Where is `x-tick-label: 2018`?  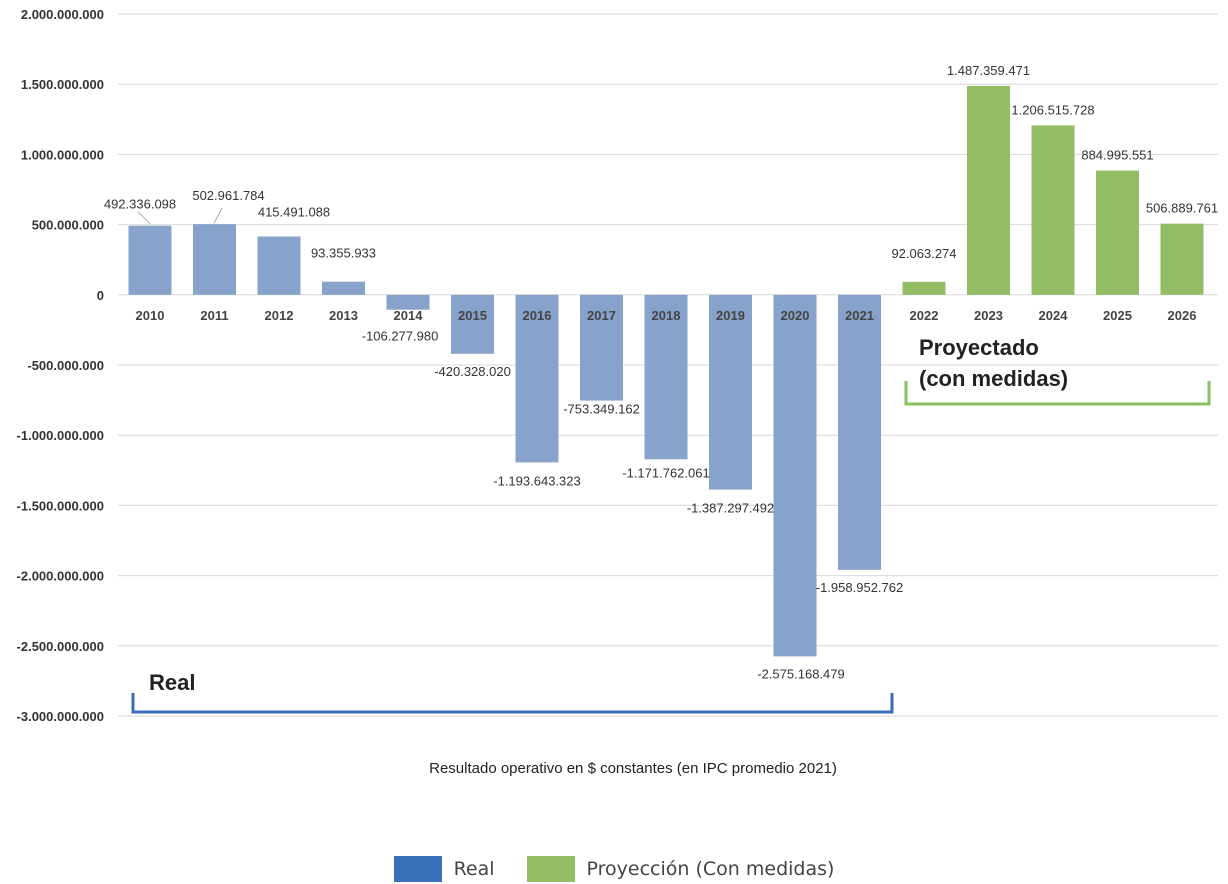 x-tick-label: 2018 is located at coordinates (666, 315).